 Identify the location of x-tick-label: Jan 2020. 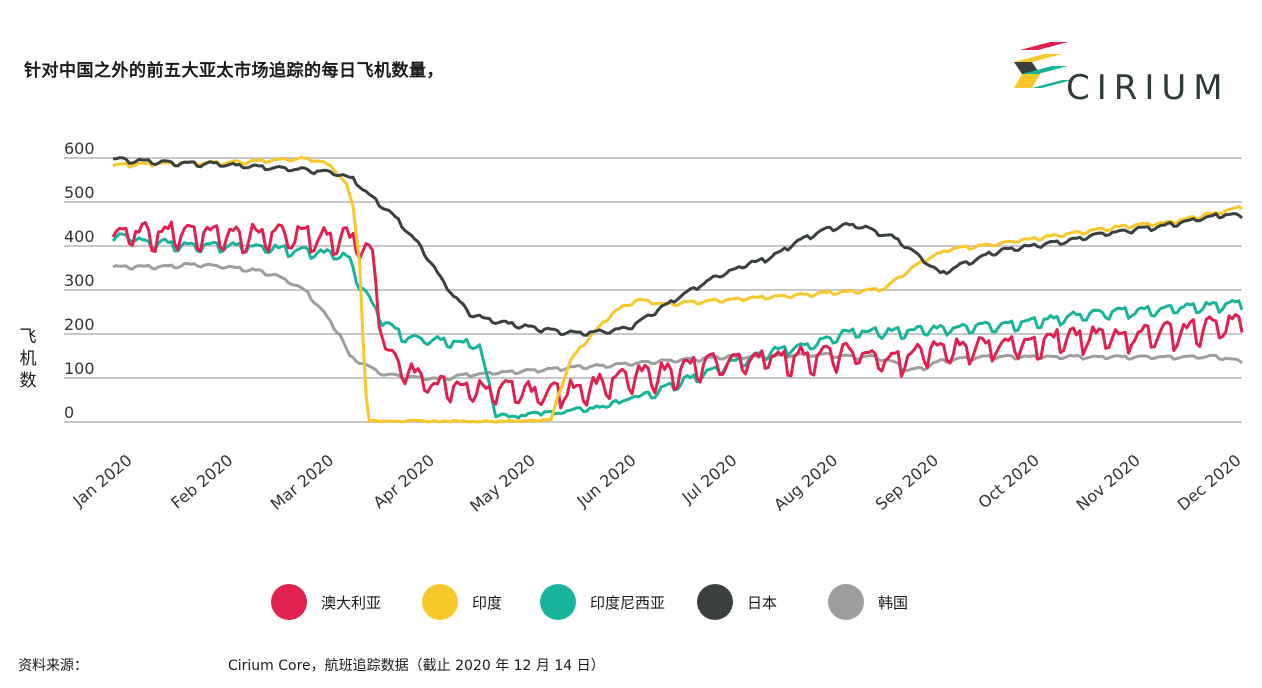
(102, 481).